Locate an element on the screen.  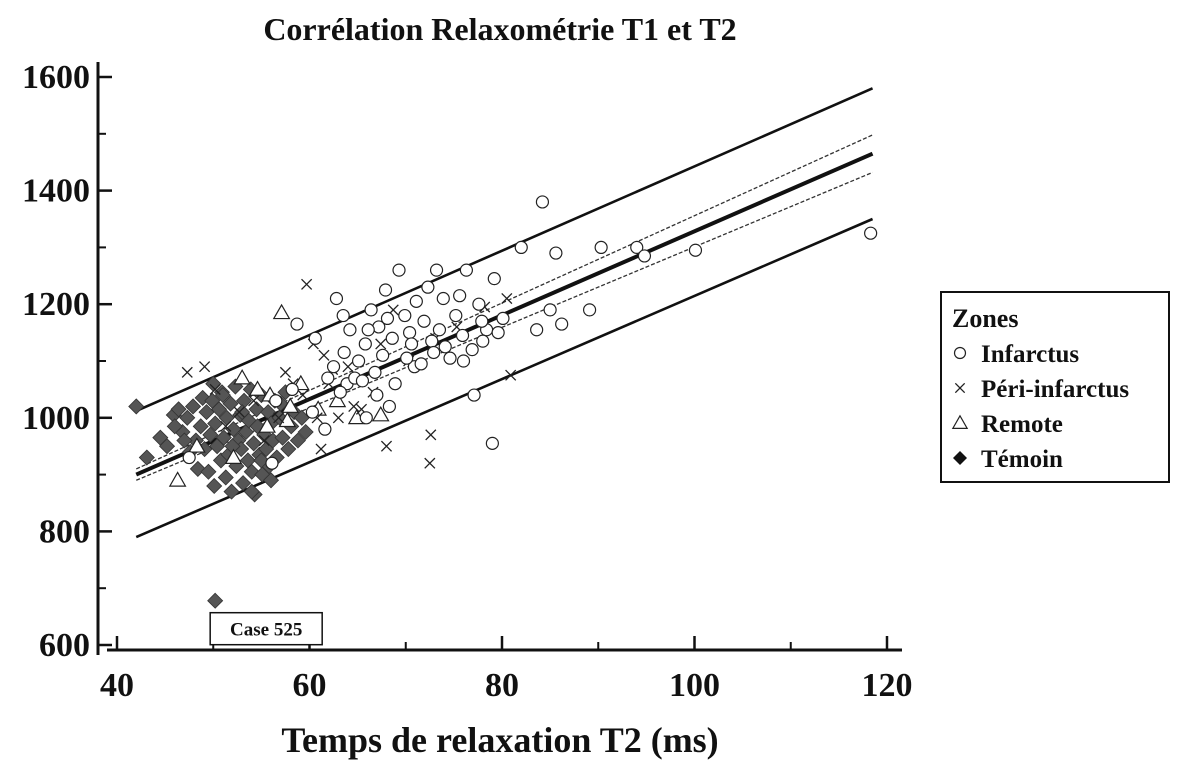
x-tick-label: 60 is located at coordinates (310, 685).